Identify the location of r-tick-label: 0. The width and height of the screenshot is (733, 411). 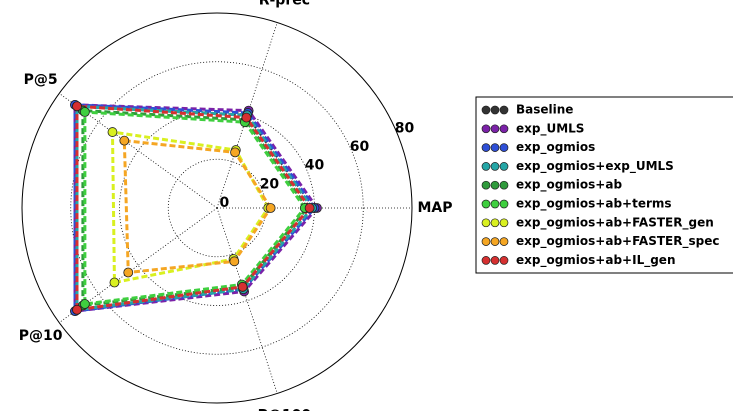
(225, 203).